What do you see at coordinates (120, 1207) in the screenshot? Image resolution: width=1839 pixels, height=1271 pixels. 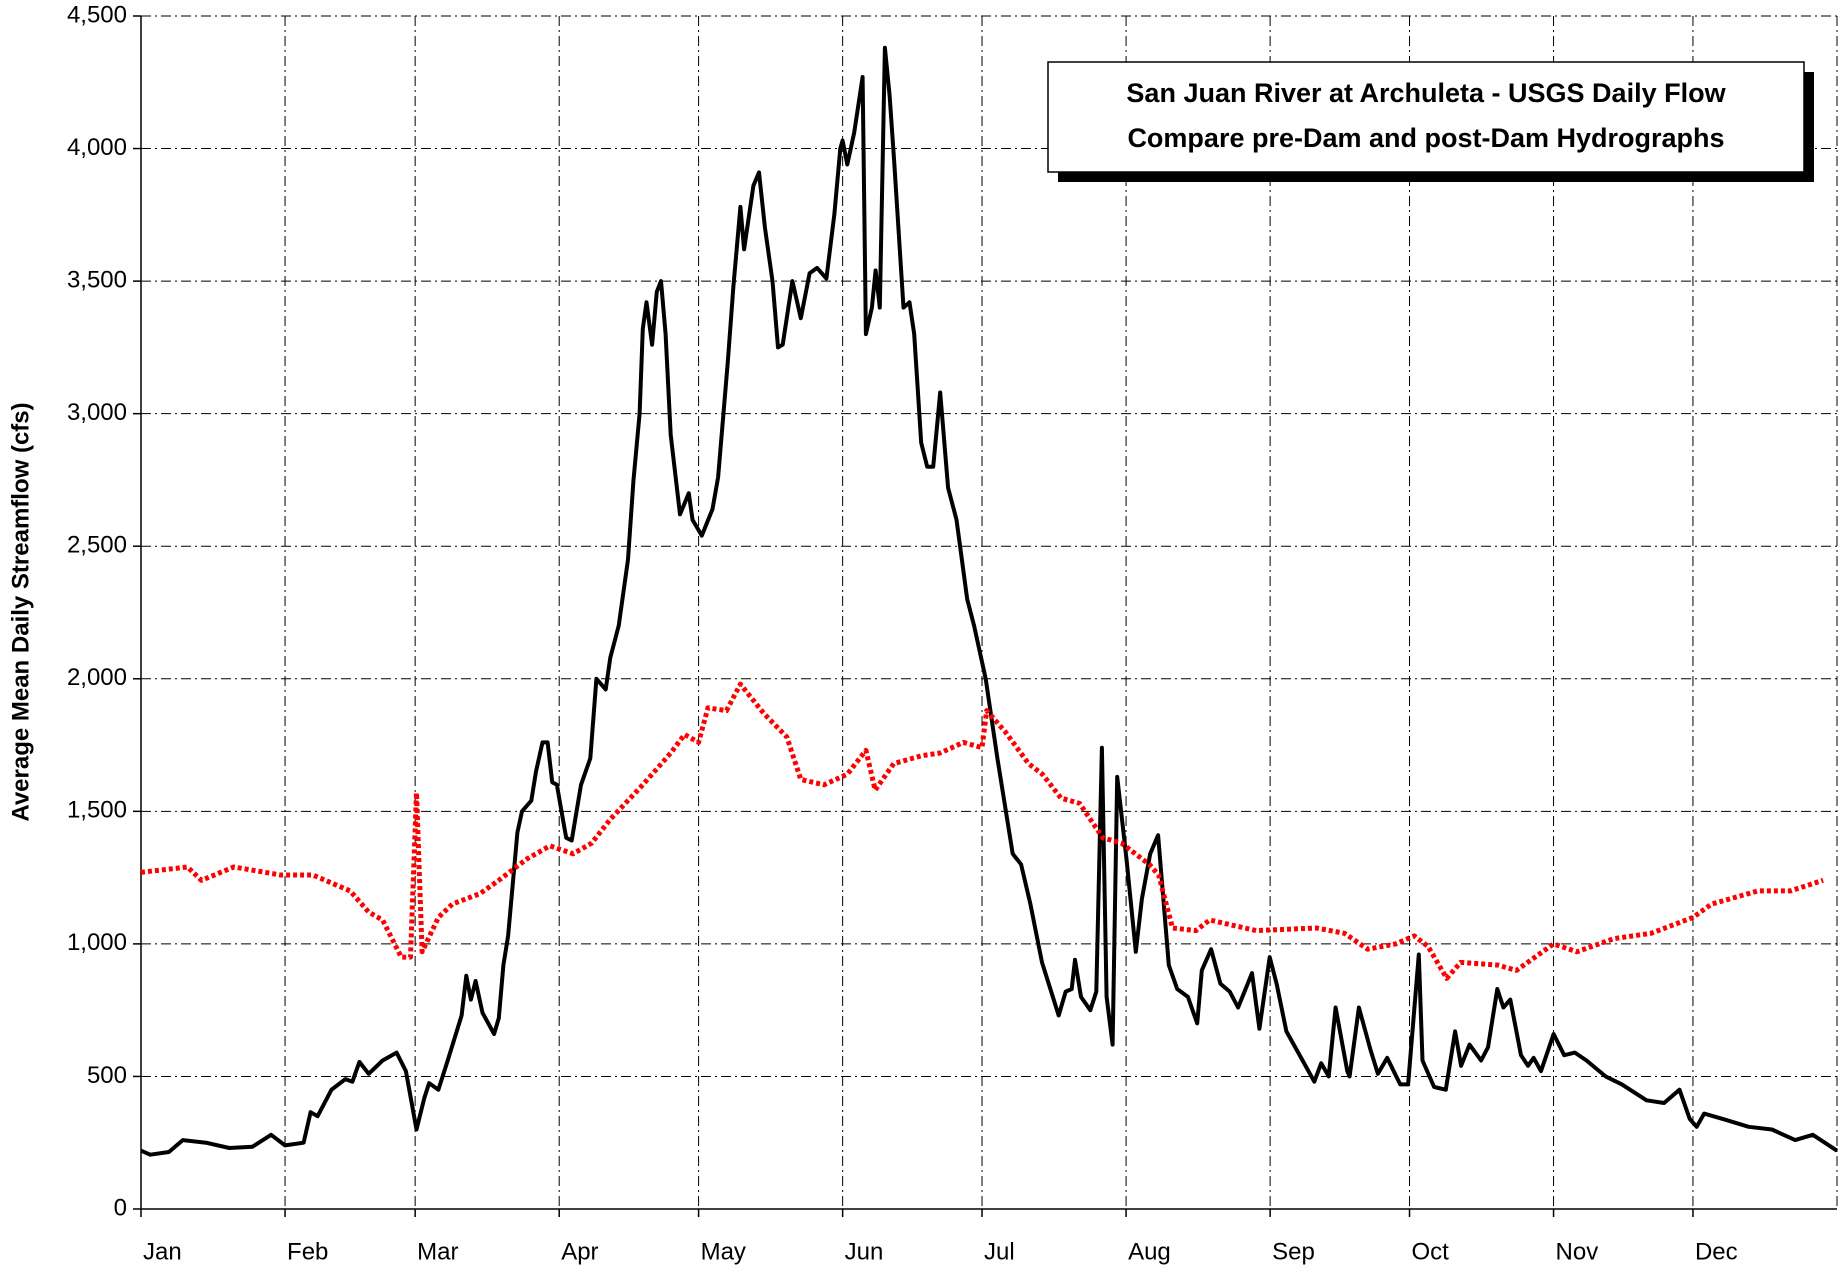 I see `y-tick-label: 0` at bounding box center [120, 1207].